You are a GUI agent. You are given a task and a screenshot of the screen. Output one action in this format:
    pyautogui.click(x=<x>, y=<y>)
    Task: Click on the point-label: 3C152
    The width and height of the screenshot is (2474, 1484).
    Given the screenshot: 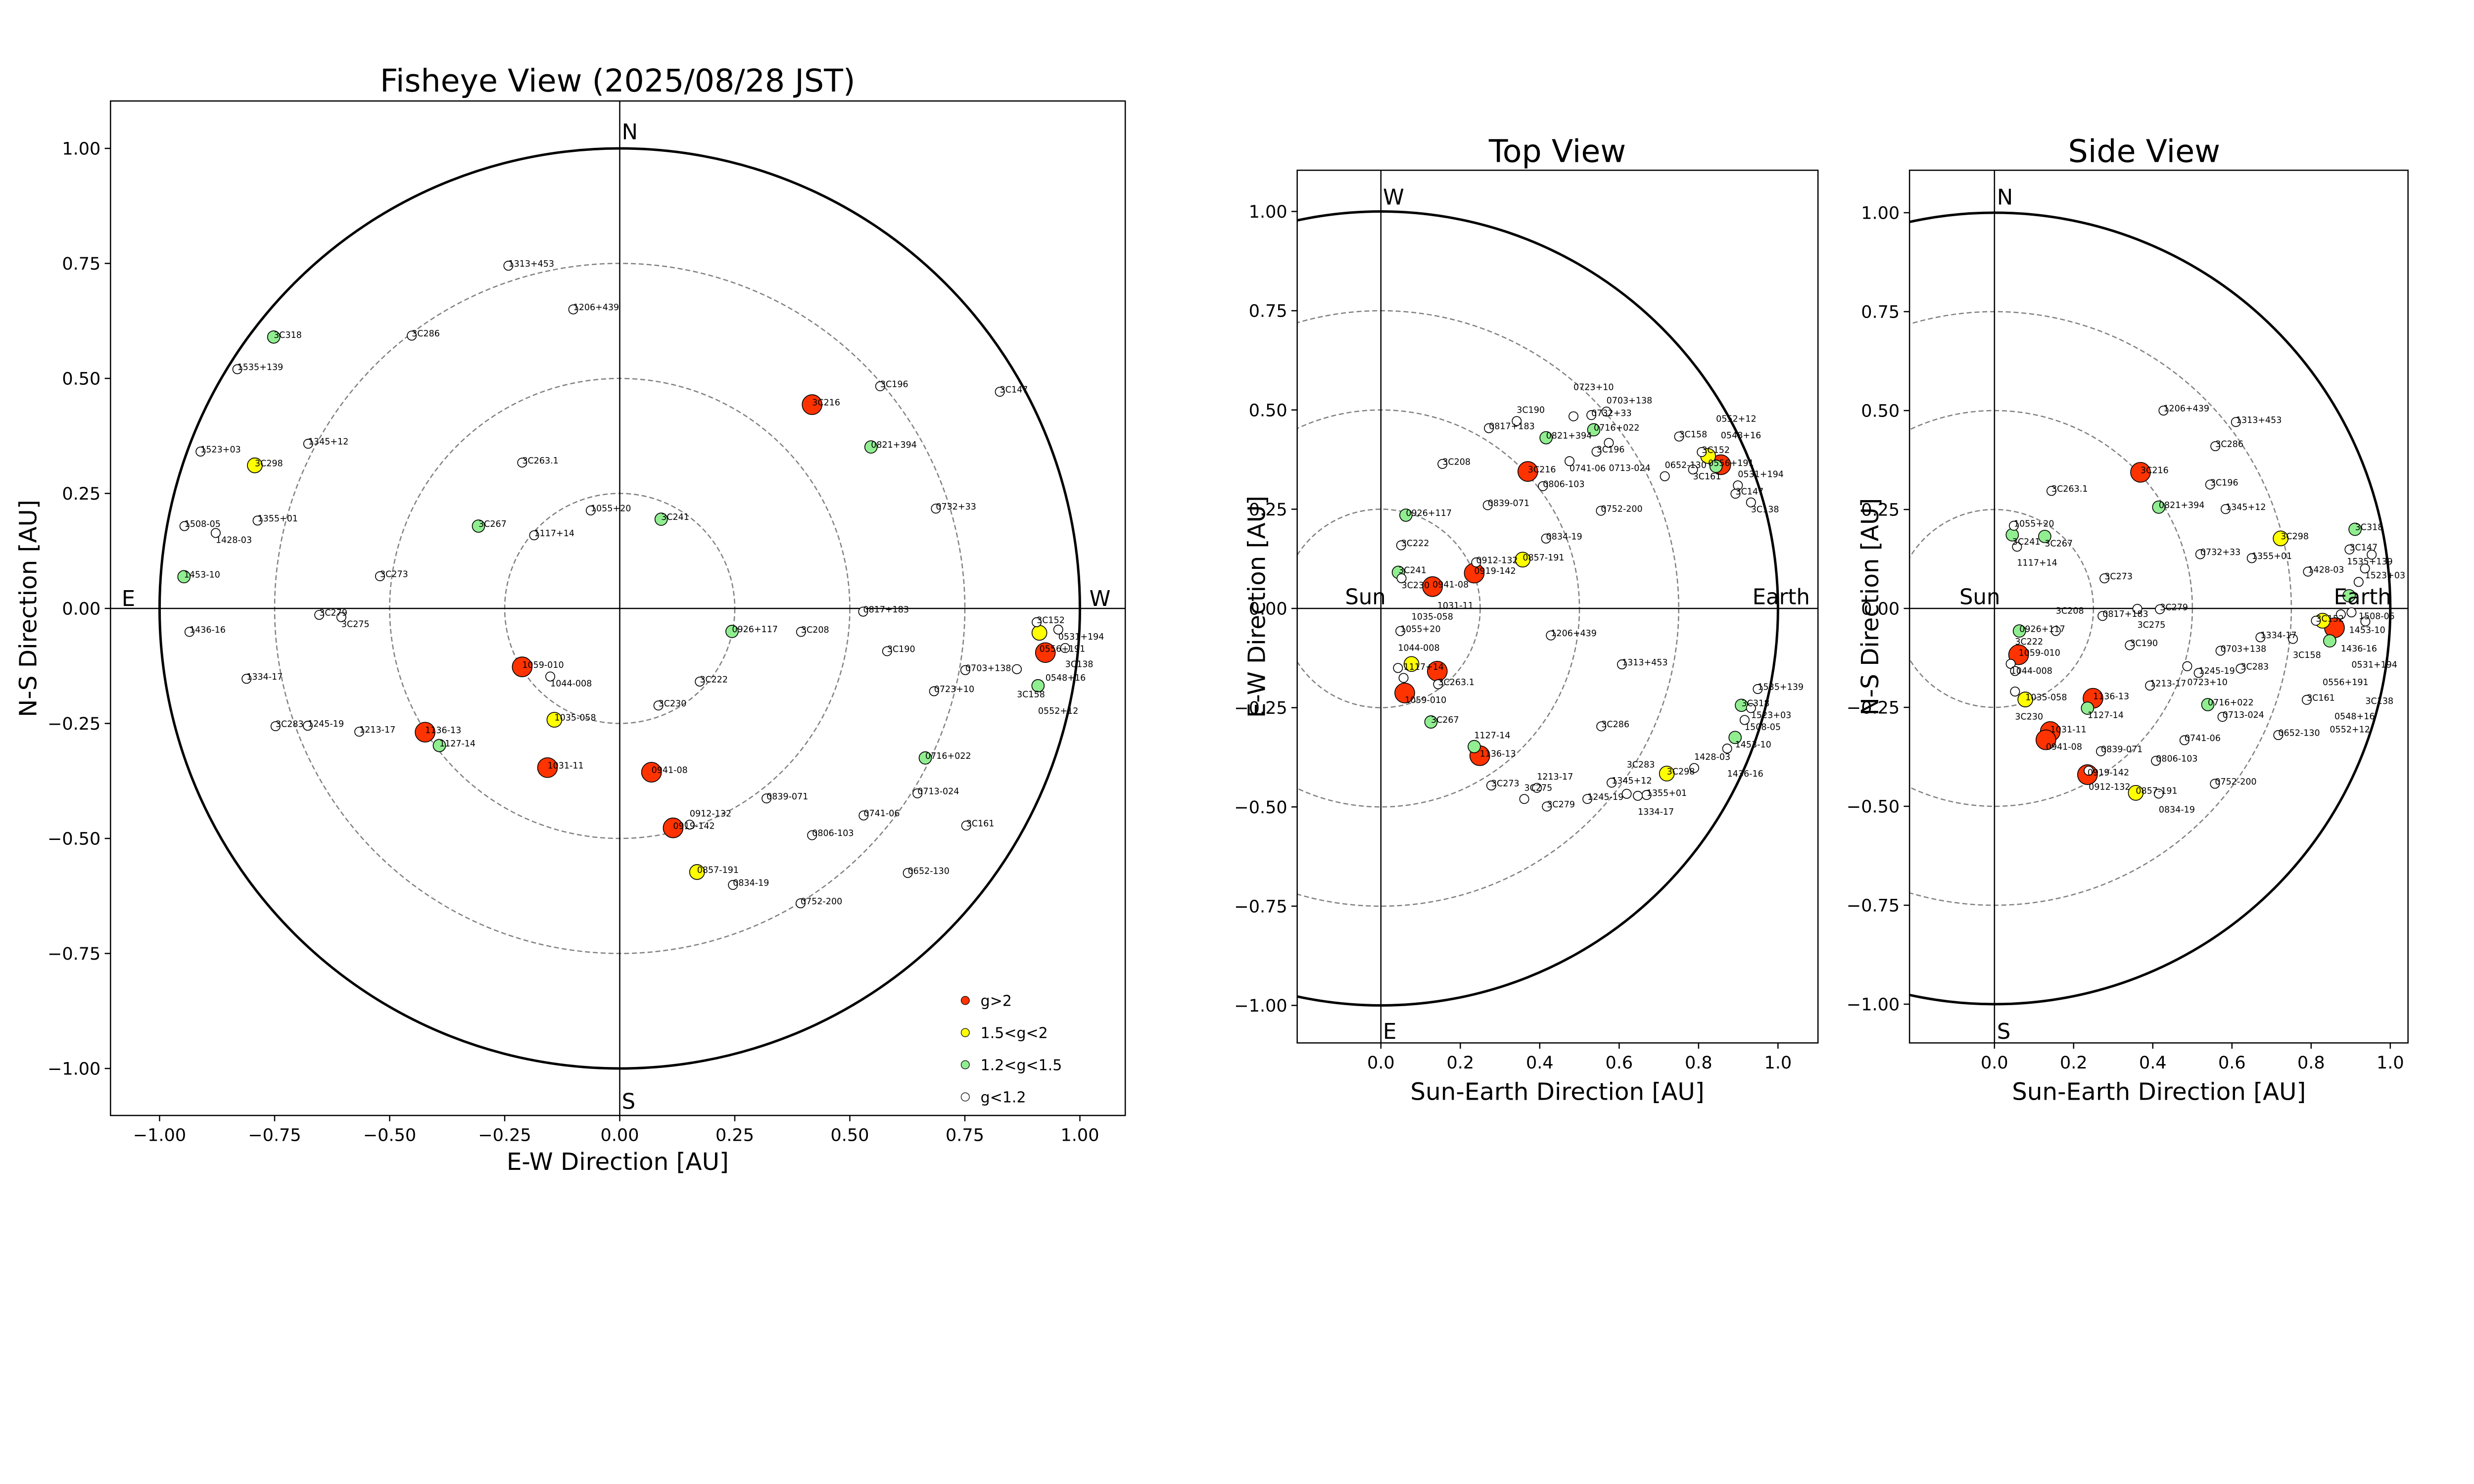 What is the action you would take?
    pyautogui.click(x=2330, y=619)
    